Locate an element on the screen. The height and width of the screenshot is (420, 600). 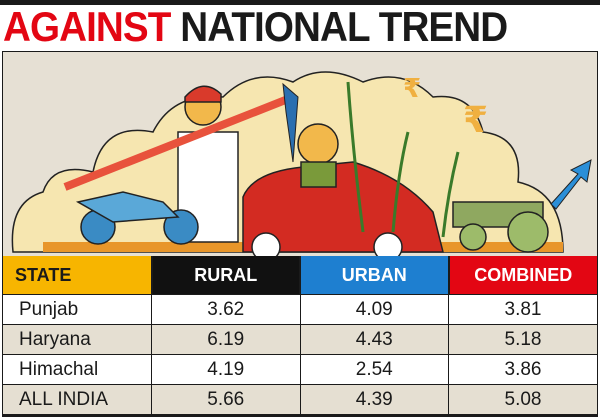
header-combined: COMBINED is located at coordinates (522, 275).